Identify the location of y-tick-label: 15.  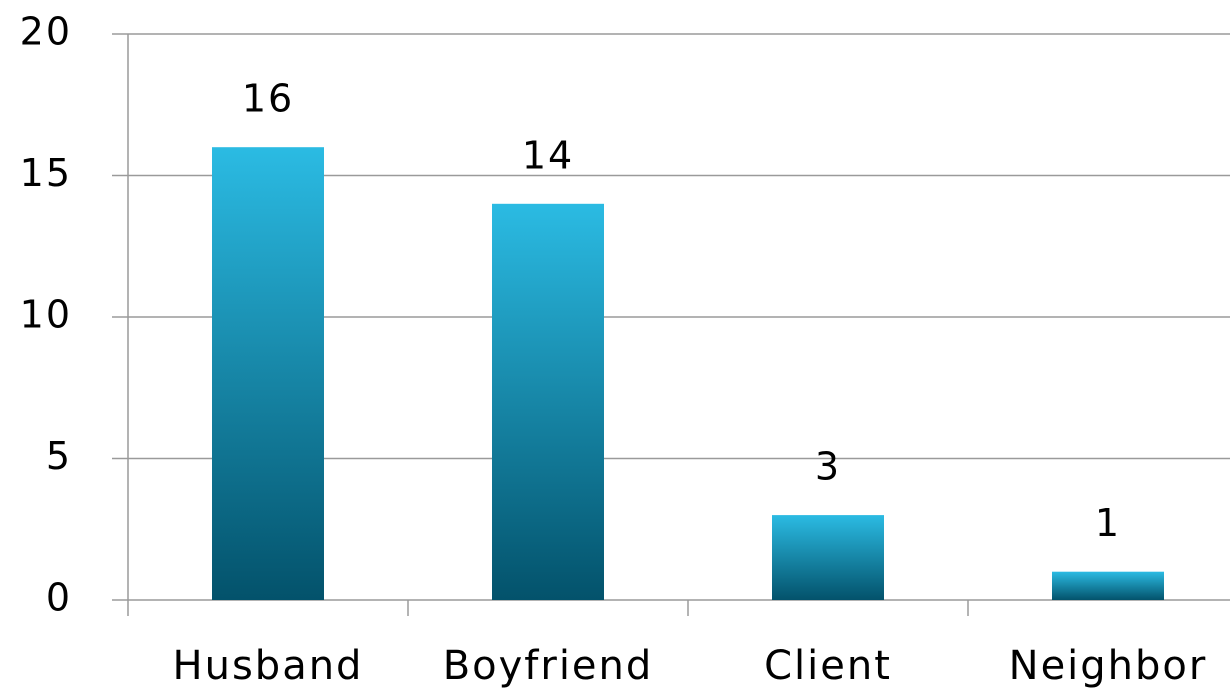
(46, 173).